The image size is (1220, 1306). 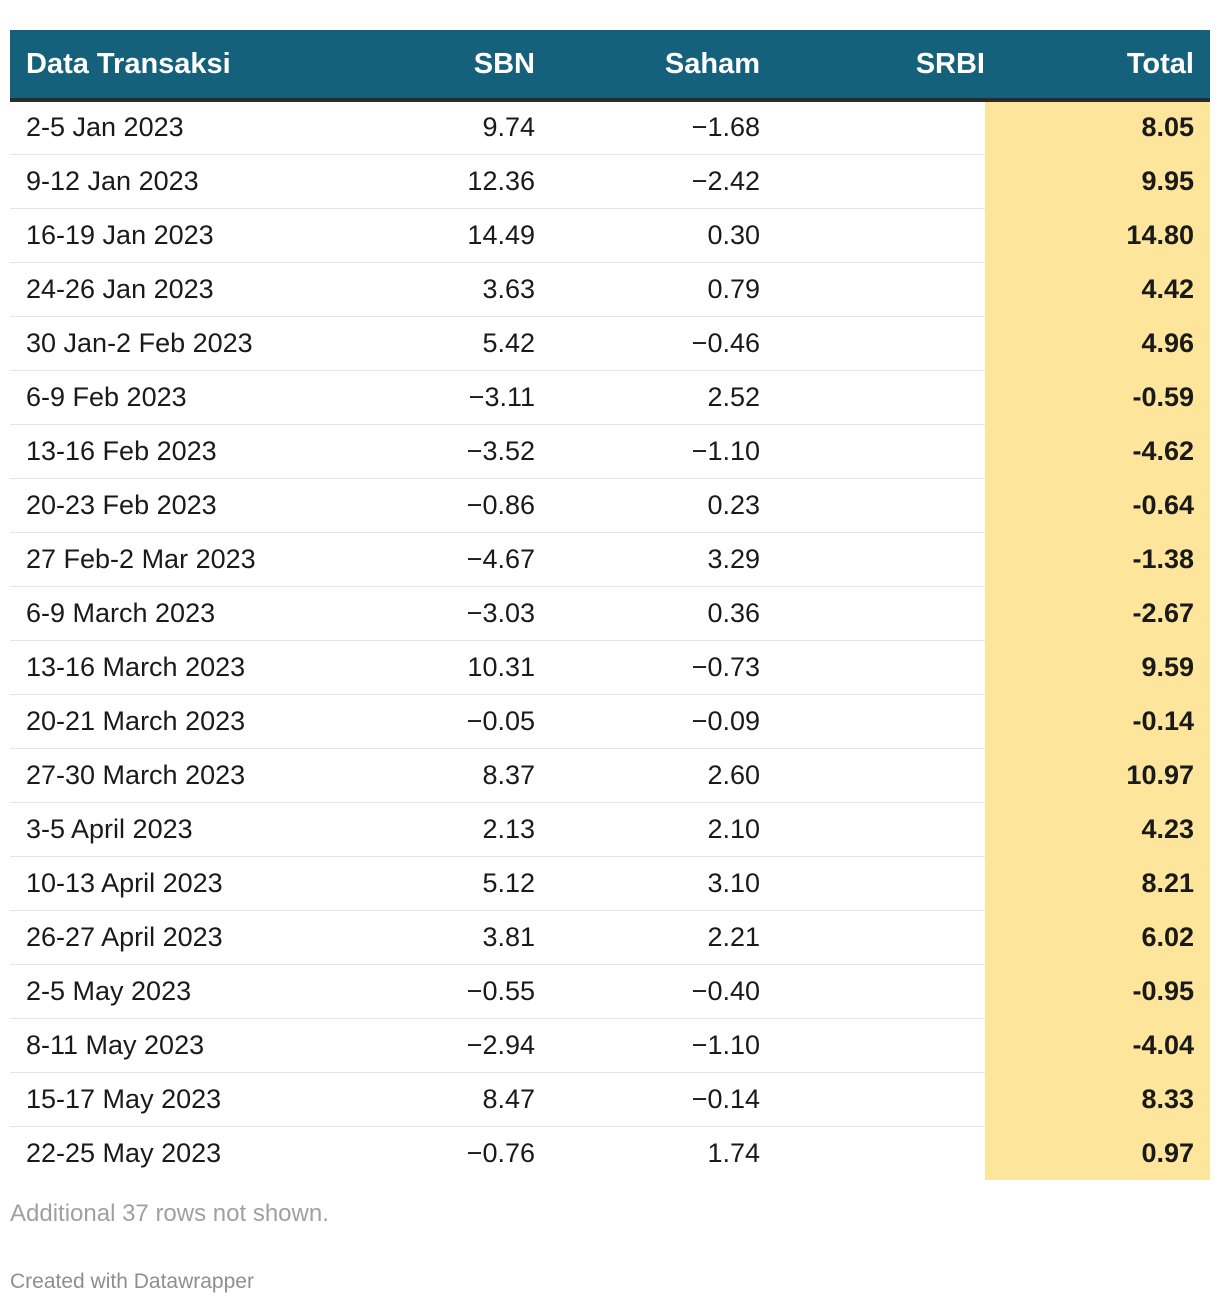 I want to click on table-row: 27 Feb-2 Mar 2023 −4.67 3.29 -1.38, so click(x=610, y=559).